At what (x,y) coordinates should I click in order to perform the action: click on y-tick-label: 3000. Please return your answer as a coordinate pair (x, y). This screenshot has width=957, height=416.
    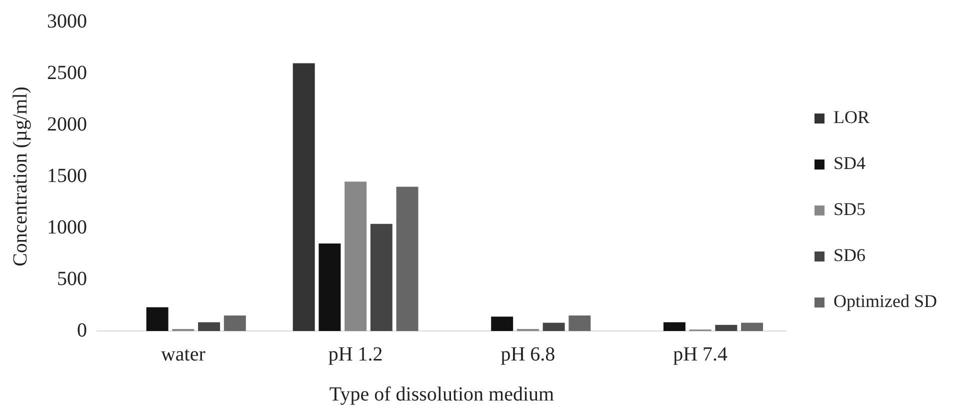
    Looking at the image, I should click on (67, 21).